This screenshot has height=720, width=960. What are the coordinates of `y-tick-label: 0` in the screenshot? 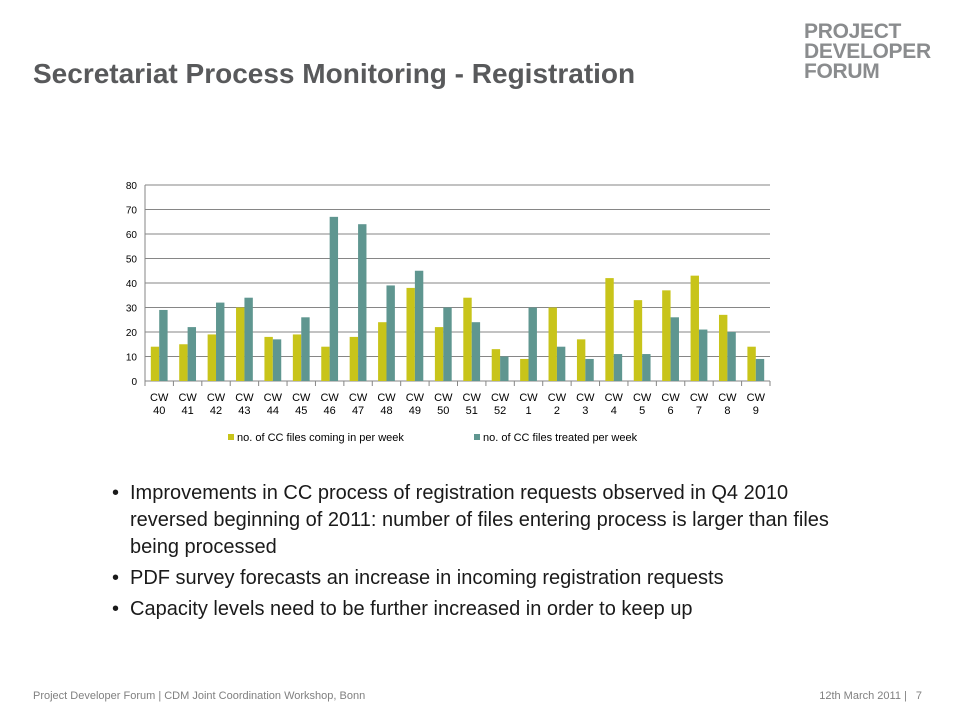 It's located at (134, 382).